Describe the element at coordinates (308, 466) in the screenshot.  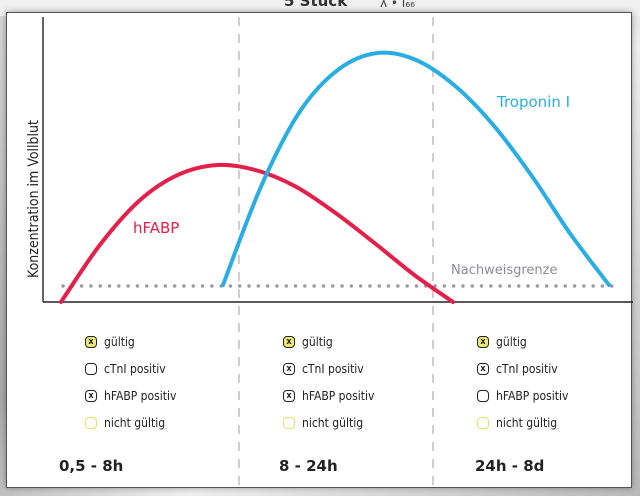
I see `period-time-label: 8 - 24h` at that location.